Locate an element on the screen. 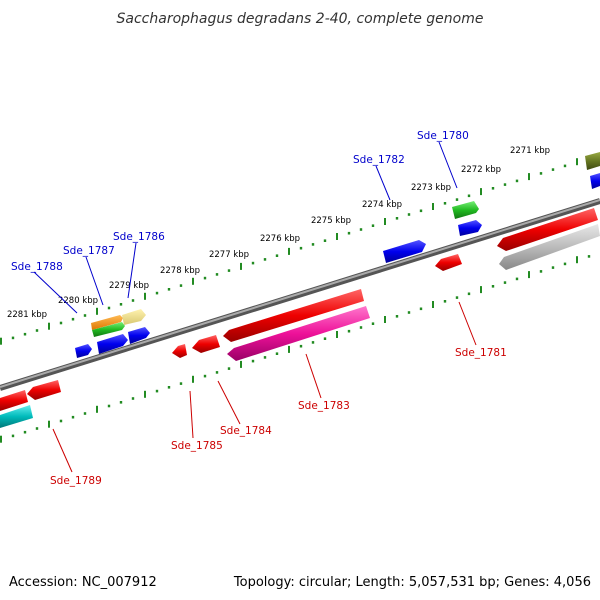  gene-label-sde-1786: Sde_1786 is located at coordinates (139, 237).